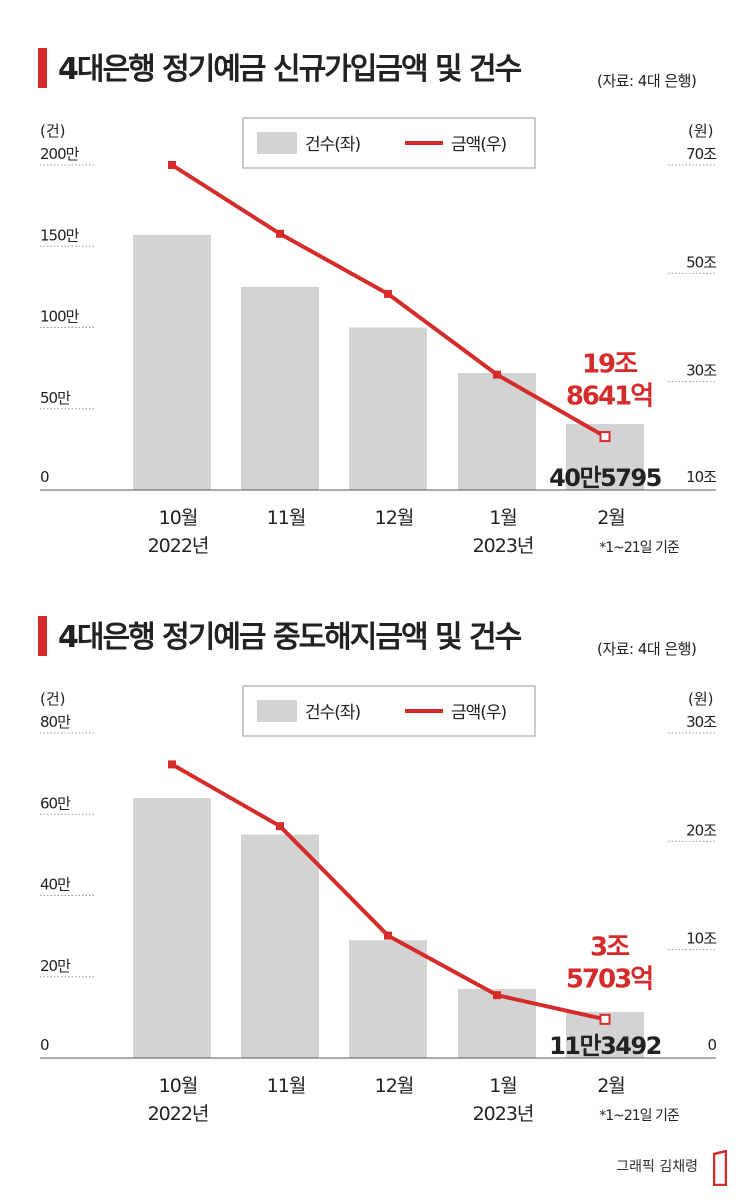 Image resolution: width=752 pixels, height=1201 pixels. I want to click on left-tick-label: 150만, so click(60, 235).